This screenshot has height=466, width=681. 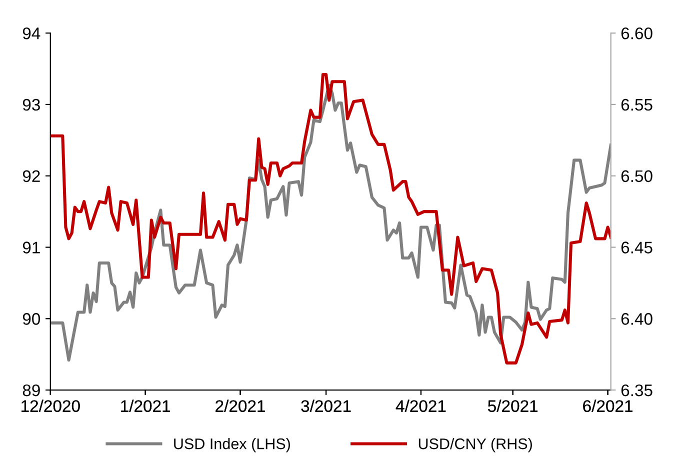 I want to click on x-tick-label: 4/2021, so click(x=421, y=406).